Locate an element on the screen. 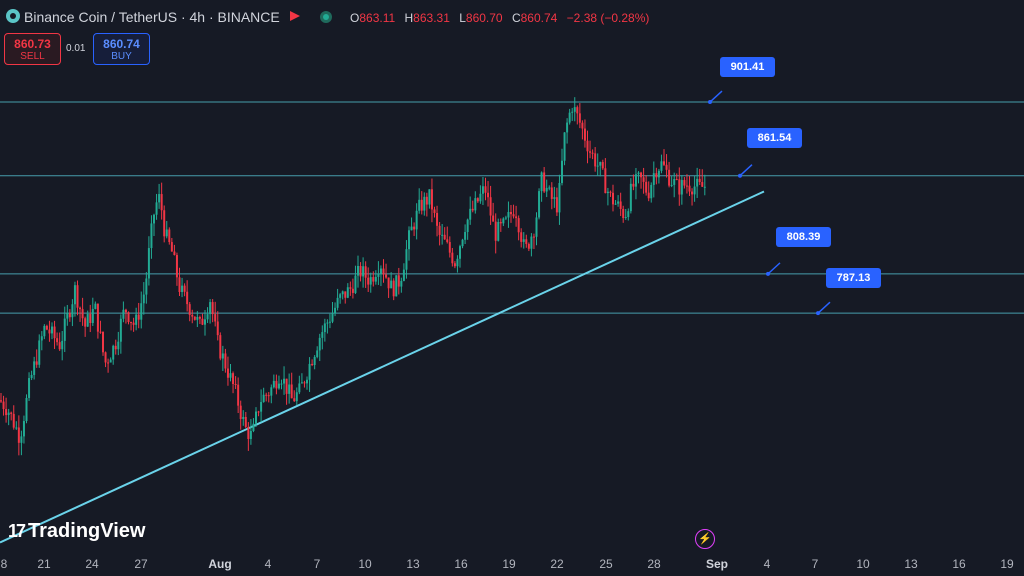  lightning-icon: ⚡ is located at coordinates (705, 539).